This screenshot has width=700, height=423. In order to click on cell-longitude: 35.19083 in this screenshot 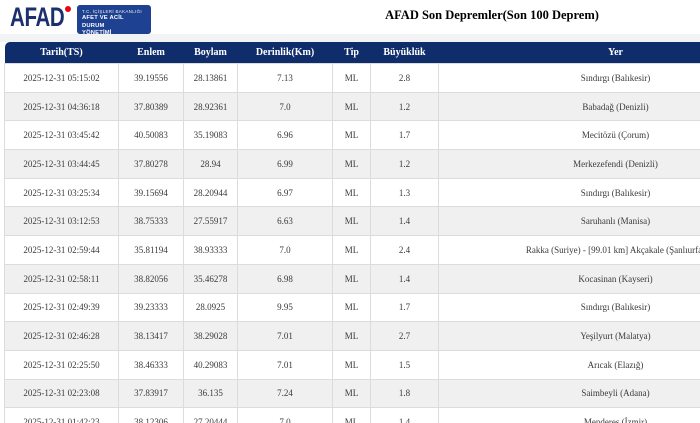, I will do `click(210, 135)`.